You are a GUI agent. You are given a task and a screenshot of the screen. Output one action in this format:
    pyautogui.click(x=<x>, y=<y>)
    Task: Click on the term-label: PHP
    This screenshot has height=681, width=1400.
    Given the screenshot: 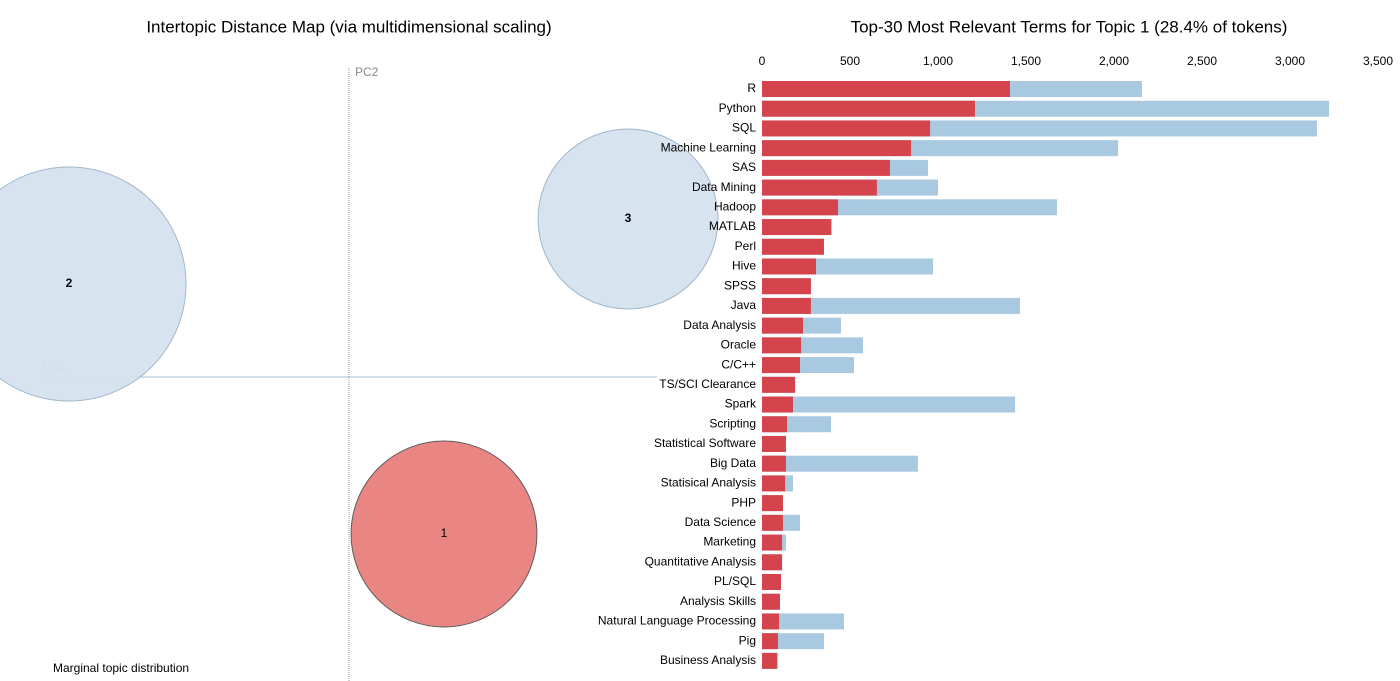 What is the action you would take?
    pyautogui.click(x=743, y=502)
    